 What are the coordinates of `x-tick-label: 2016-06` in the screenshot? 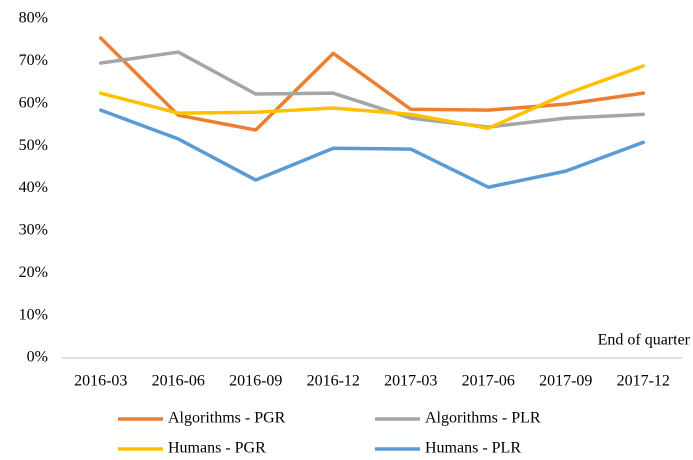 It's located at (178, 381).